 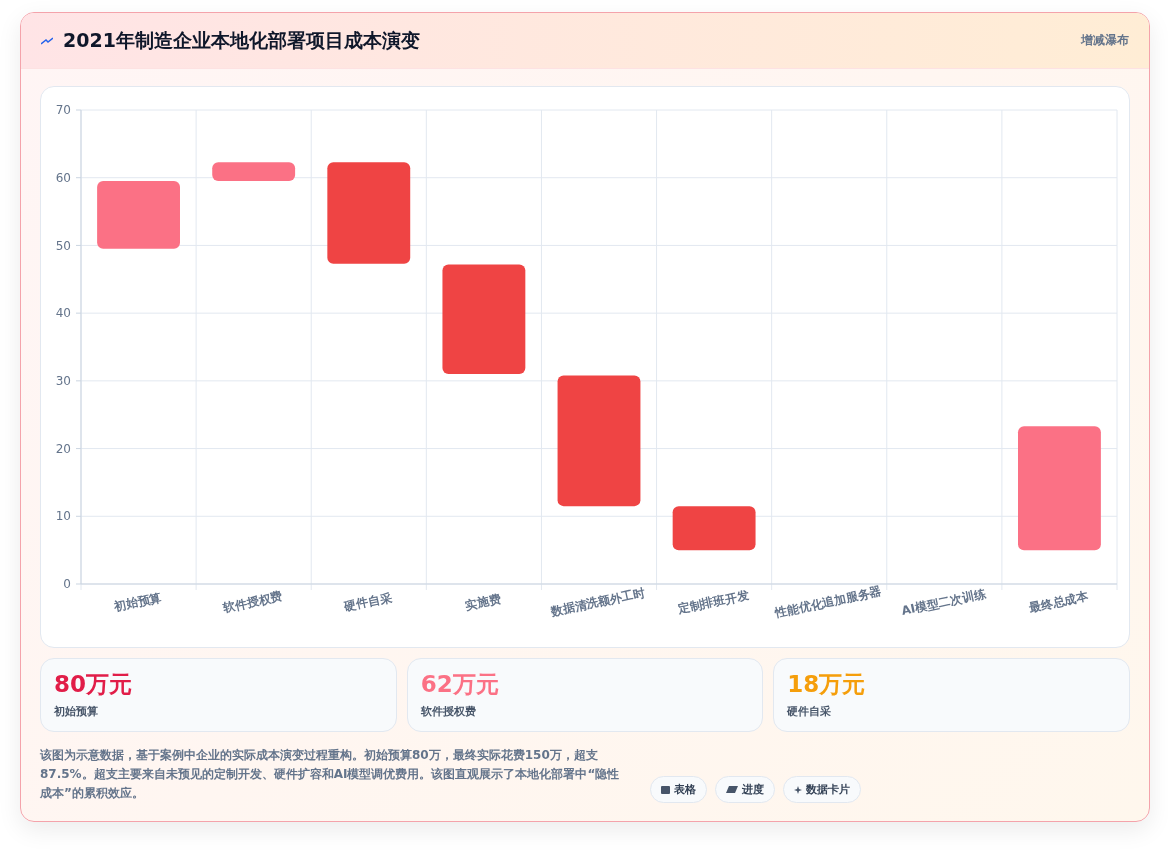 I want to click on x-tick-label: 初始预算, so click(x=137, y=602).